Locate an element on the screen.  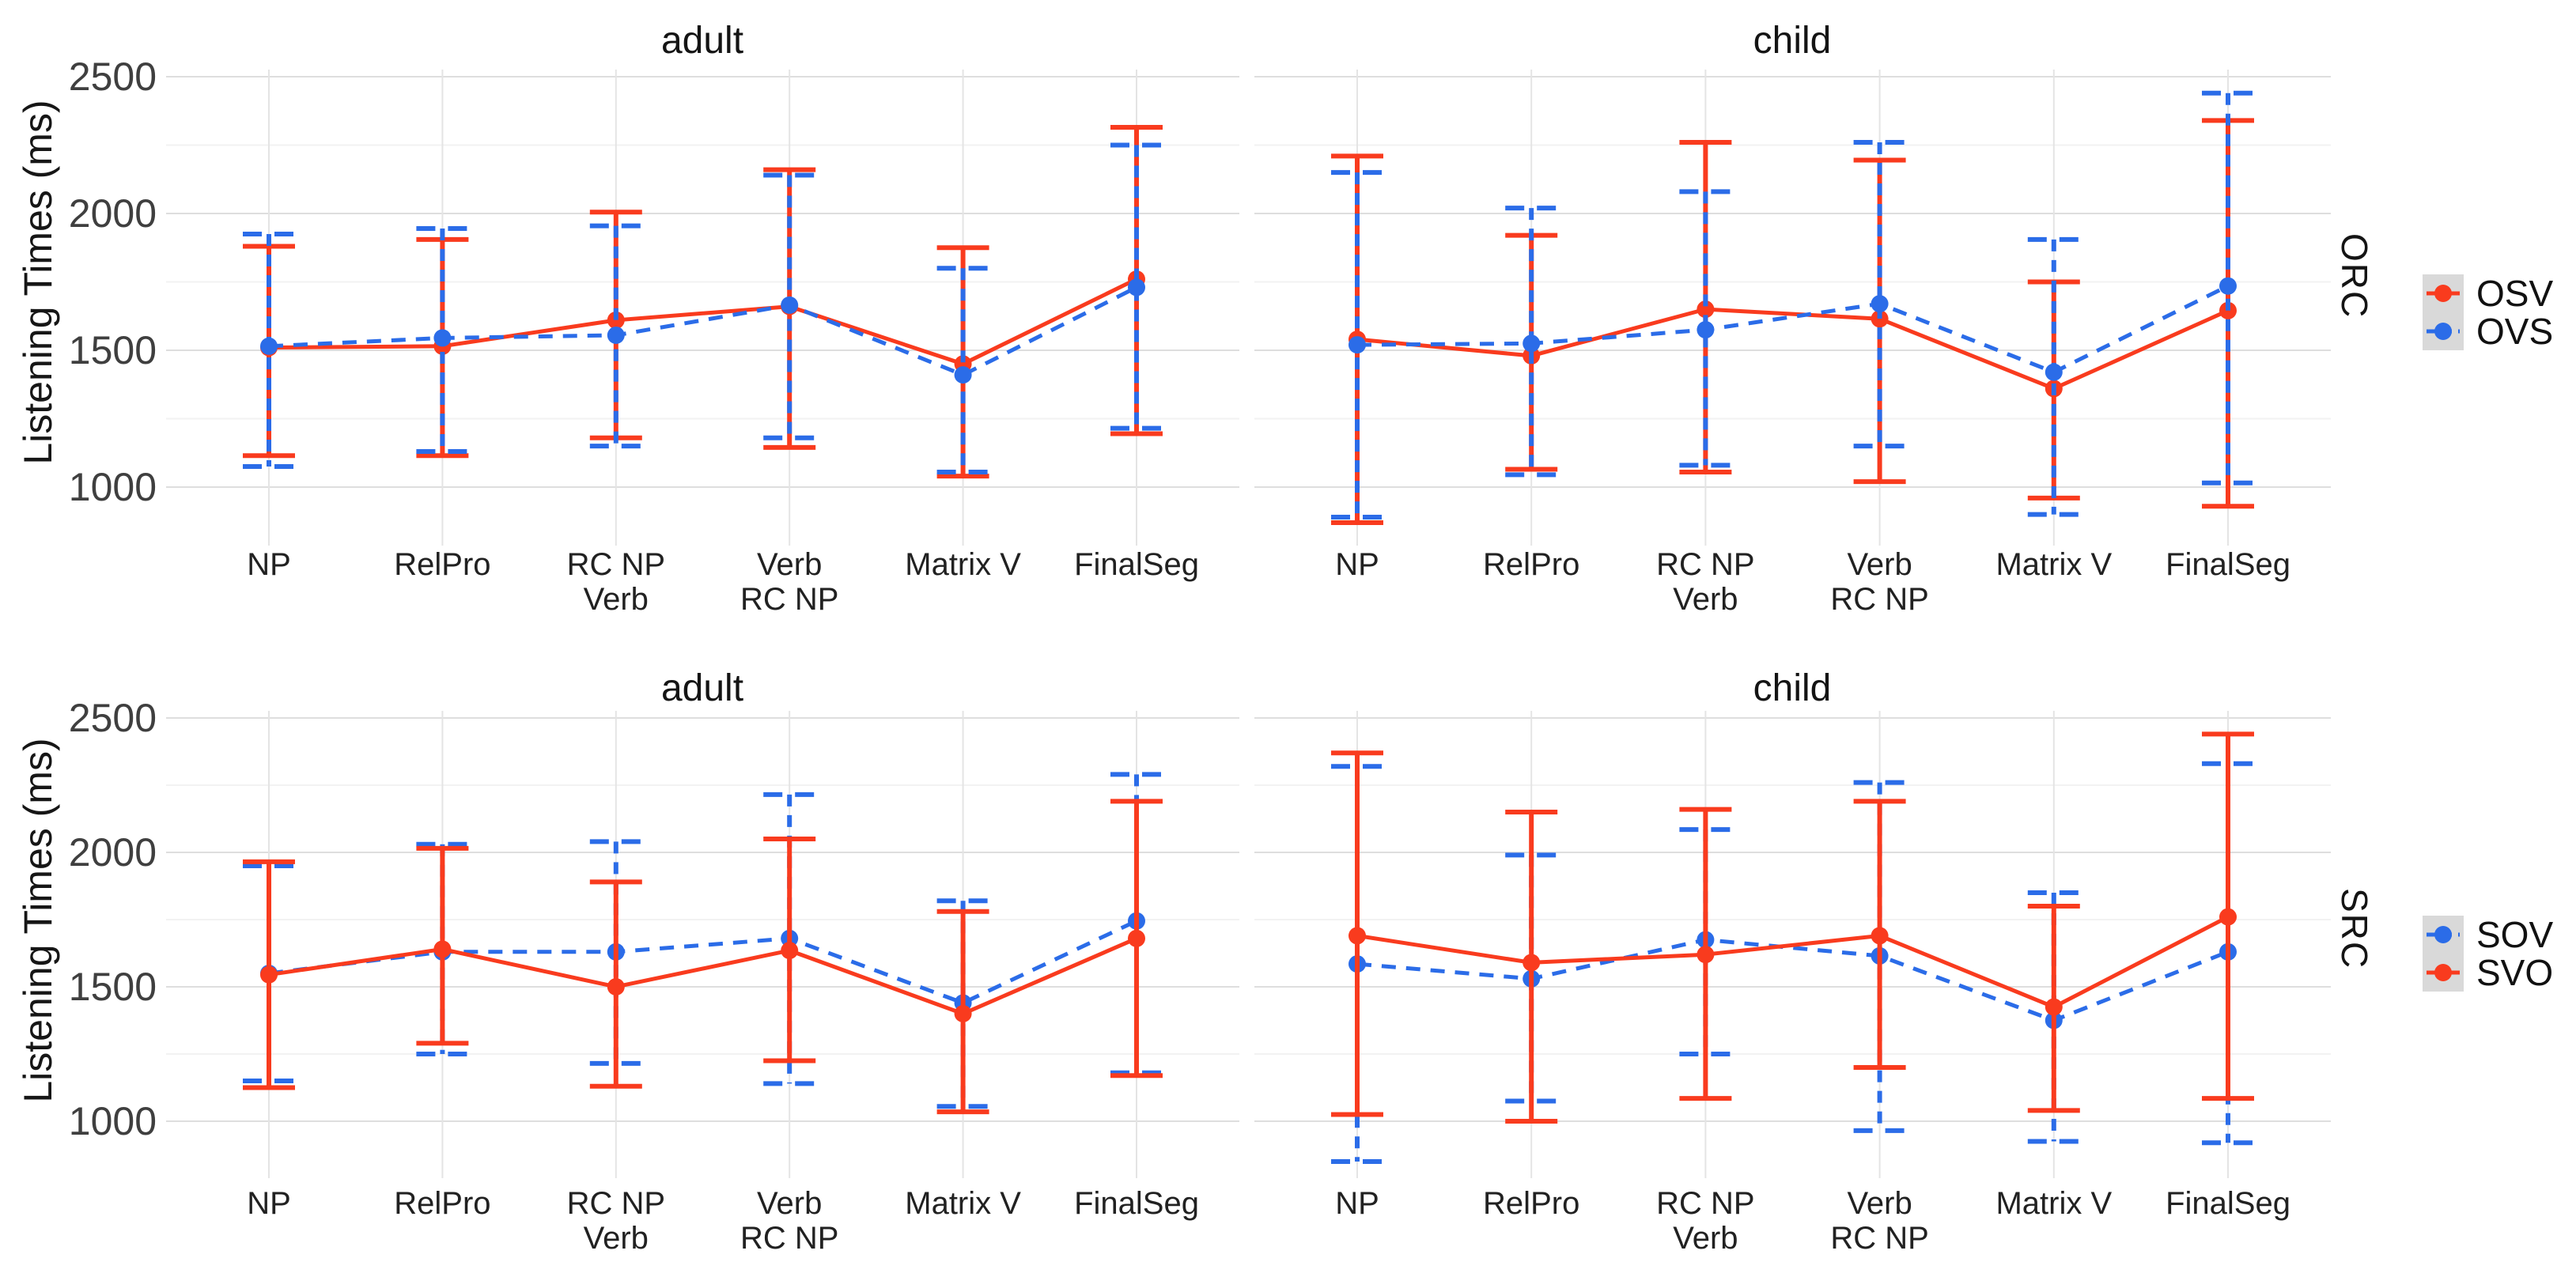
legend-orc: OSV OVS is located at coordinates (2488, 312).